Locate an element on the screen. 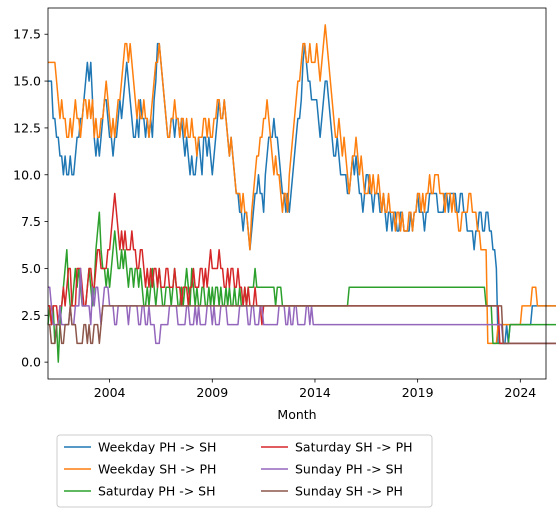 This screenshot has width=556, height=515. y-tick-label: 17.5 is located at coordinates (27, 34).